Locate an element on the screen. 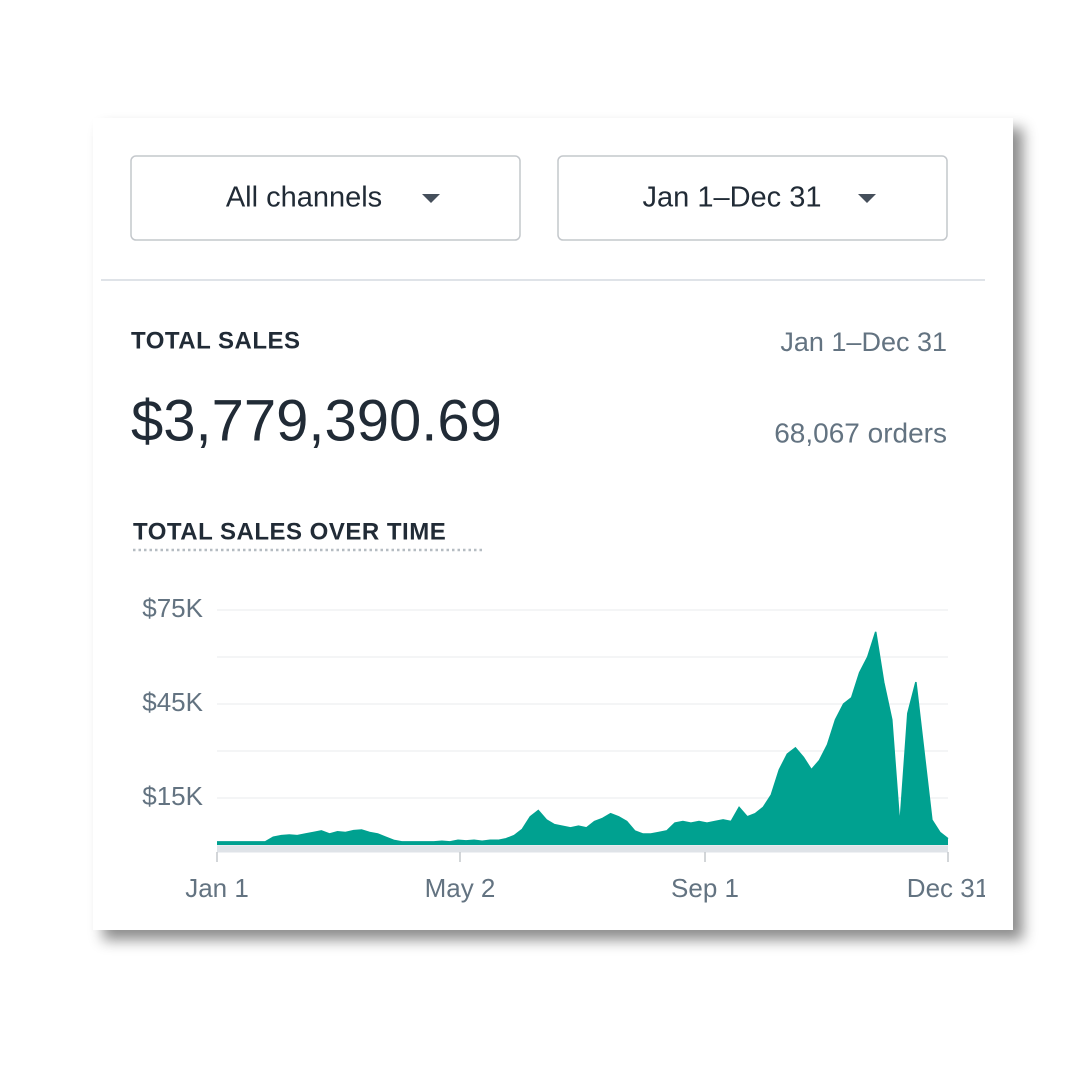 The image size is (1080, 1085). summary-date: Jan 1–Dec 31 is located at coordinates (863, 342).